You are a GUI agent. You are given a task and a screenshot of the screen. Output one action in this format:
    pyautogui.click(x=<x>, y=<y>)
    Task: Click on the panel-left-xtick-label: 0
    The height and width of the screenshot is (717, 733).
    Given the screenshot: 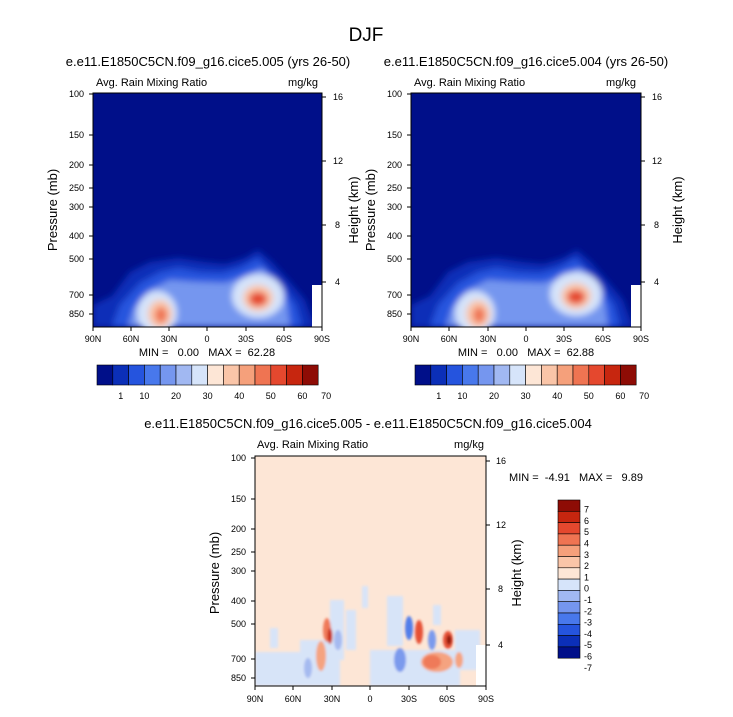 What is the action you would take?
    pyautogui.click(x=206, y=339)
    